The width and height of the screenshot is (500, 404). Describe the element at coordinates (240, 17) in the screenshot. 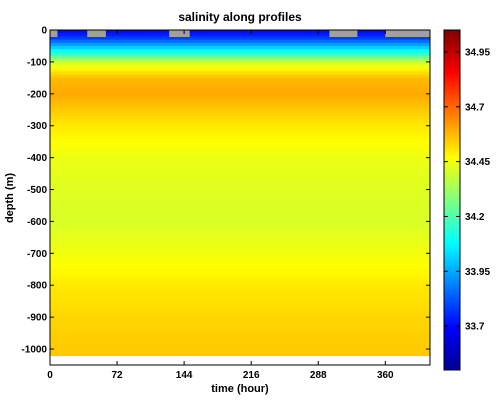

I see `chart-title: salinity along profiles` at that location.